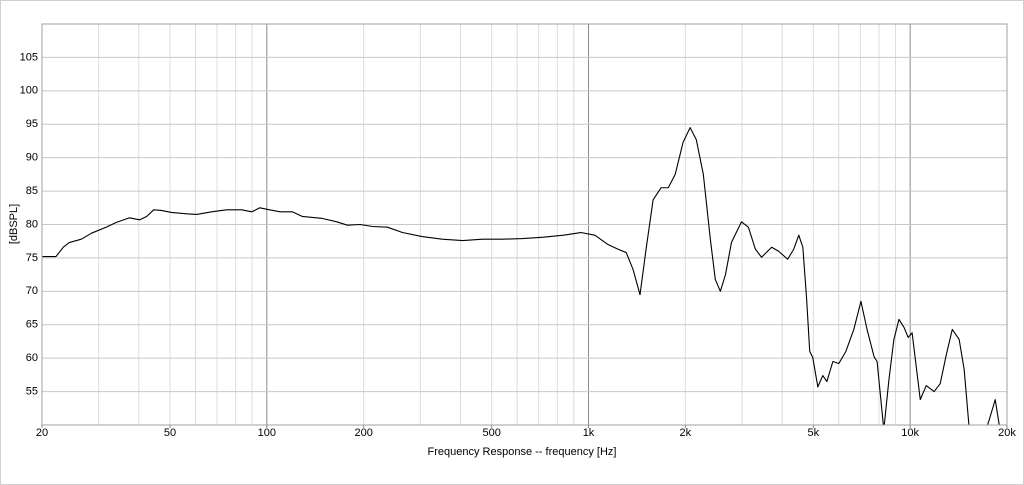 The width and height of the screenshot is (1024, 485). I want to click on x-axis-label: Frequency Response -- frequency [Hz], so click(522, 452).